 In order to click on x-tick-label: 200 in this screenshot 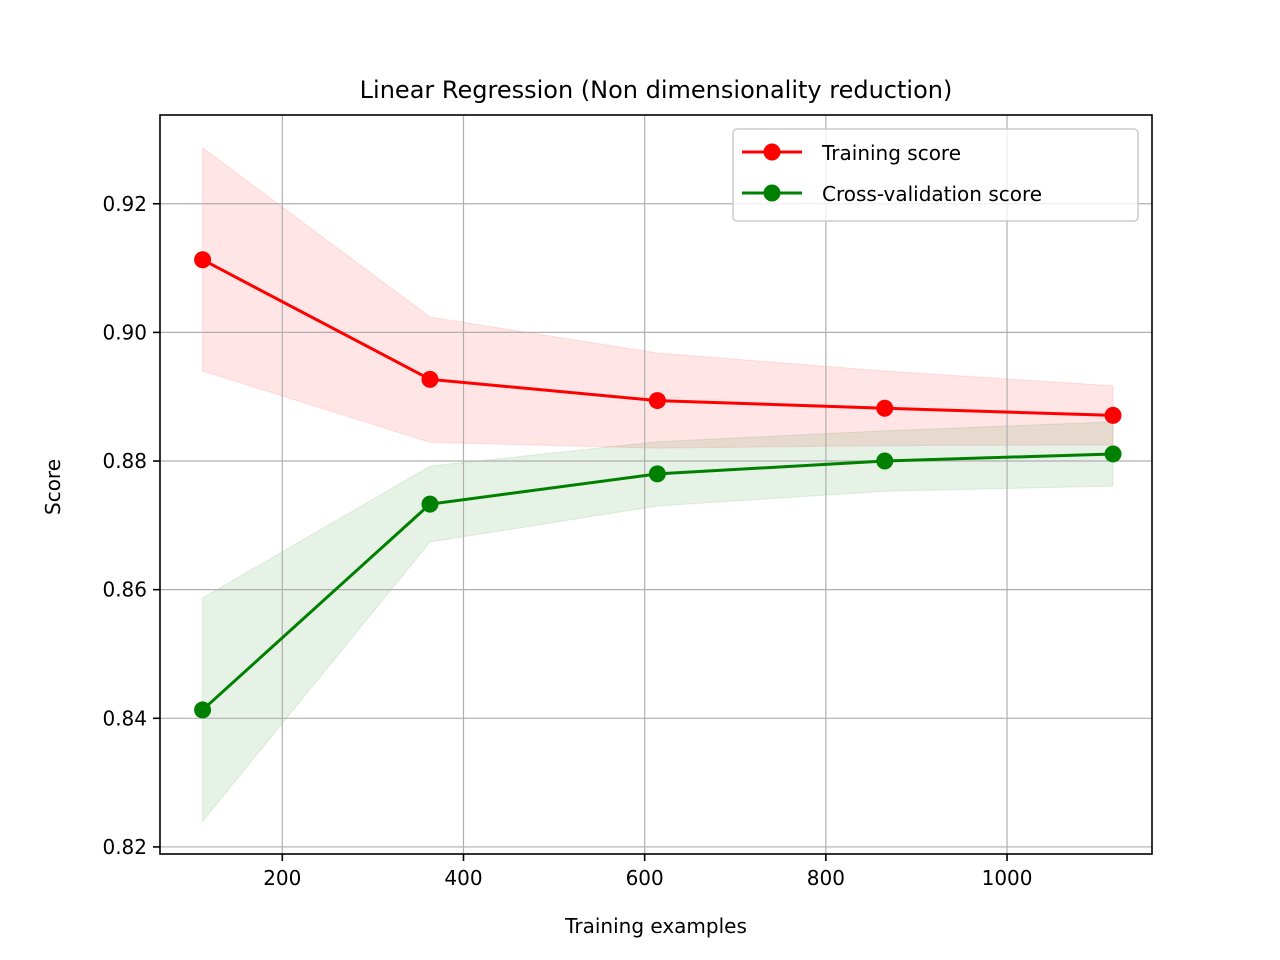, I will do `click(282, 878)`.